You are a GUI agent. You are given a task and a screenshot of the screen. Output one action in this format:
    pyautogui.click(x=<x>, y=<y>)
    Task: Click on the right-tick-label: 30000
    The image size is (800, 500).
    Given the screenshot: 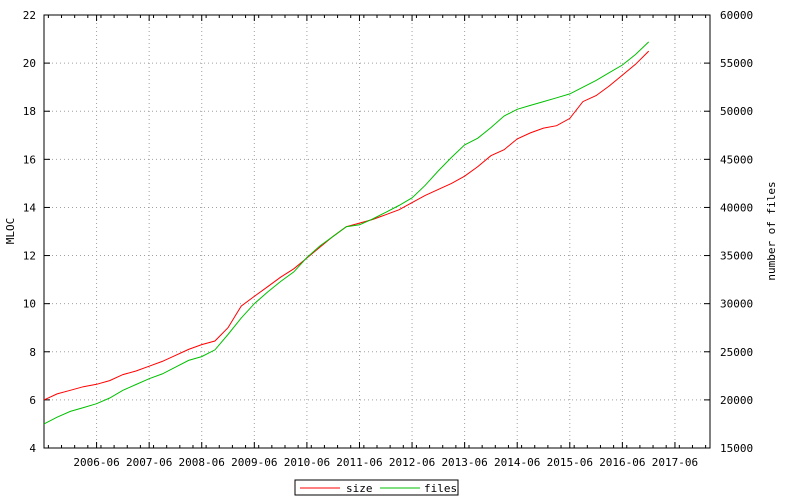 What is the action you would take?
    pyautogui.click(x=736, y=304)
    